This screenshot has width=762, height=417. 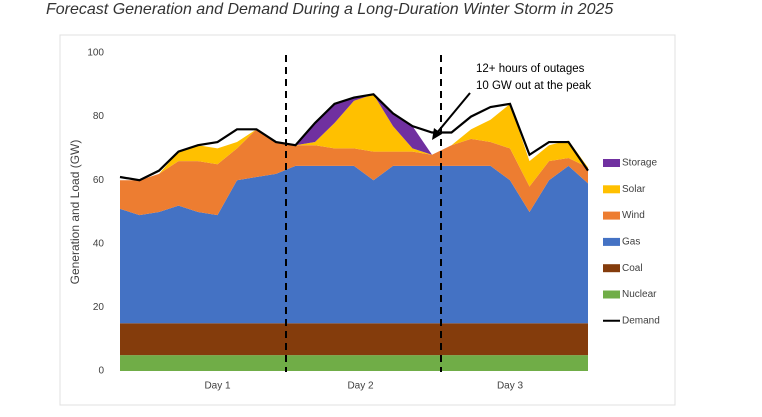 What do you see at coordinates (95, 53) in the screenshot?
I see `y-tick-label: 100` at bounding box center [95, 53].